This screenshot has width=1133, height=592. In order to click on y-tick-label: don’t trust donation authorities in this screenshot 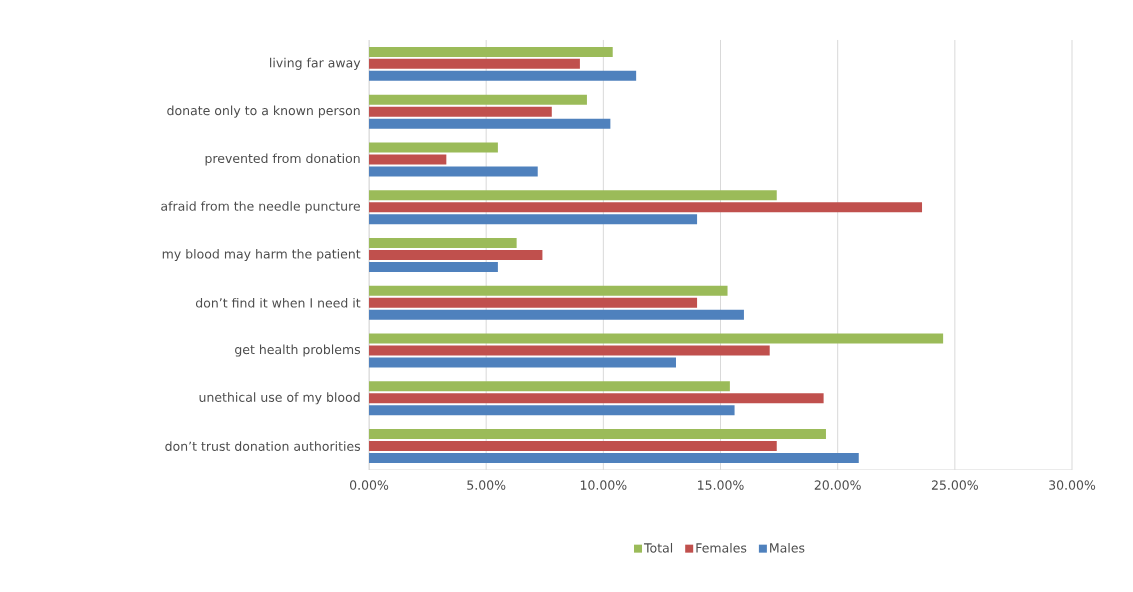, I will do `click(263, 446)`.